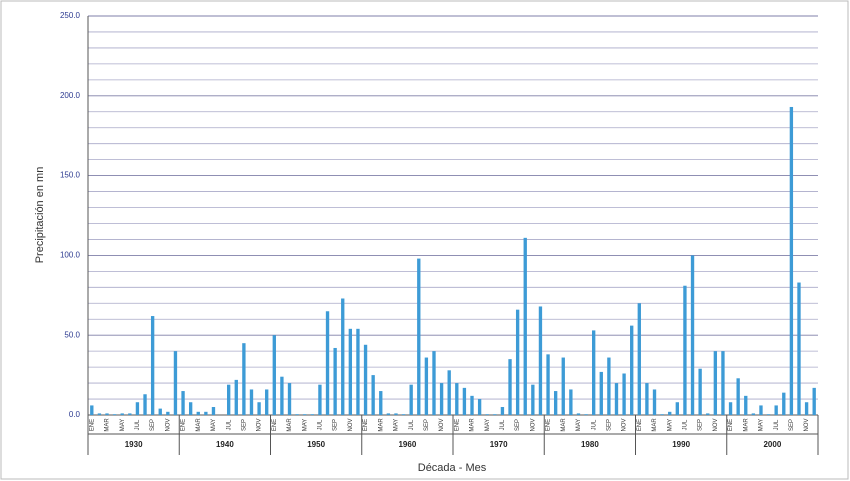 The image size is (850, 481). What do you see at coordinates (590, 444) in the screenshot?
I see `group-label: 1980` at bounding box center [590, 444].